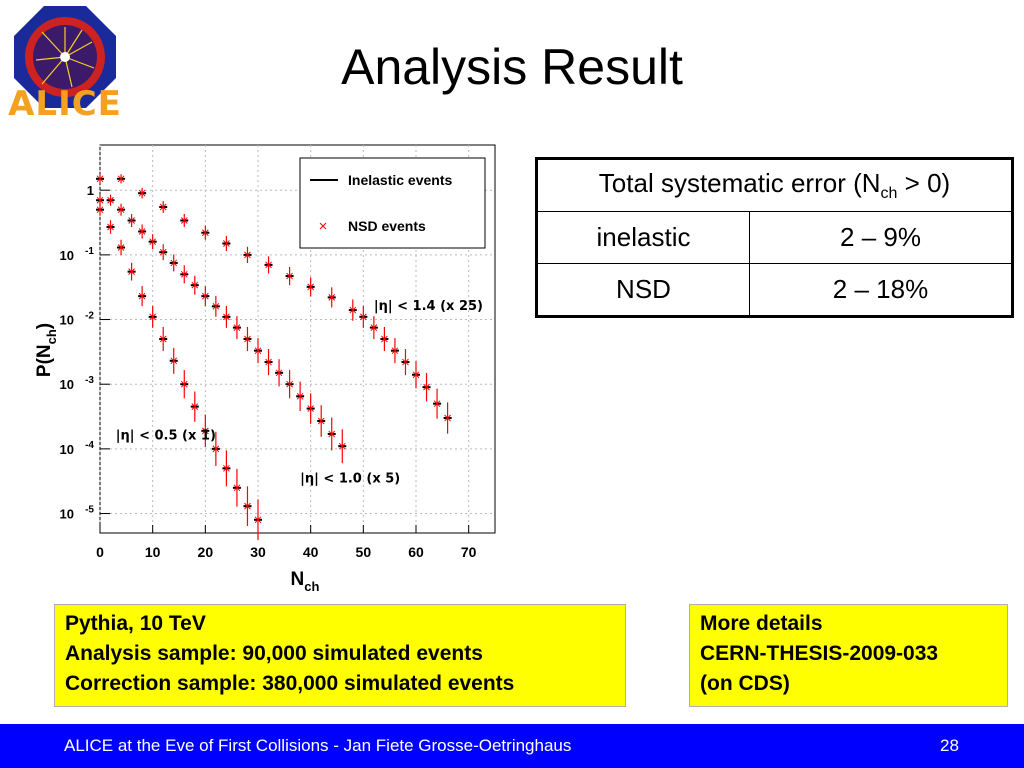  I want to click on logo-text: ALICE, so click(65, 104).